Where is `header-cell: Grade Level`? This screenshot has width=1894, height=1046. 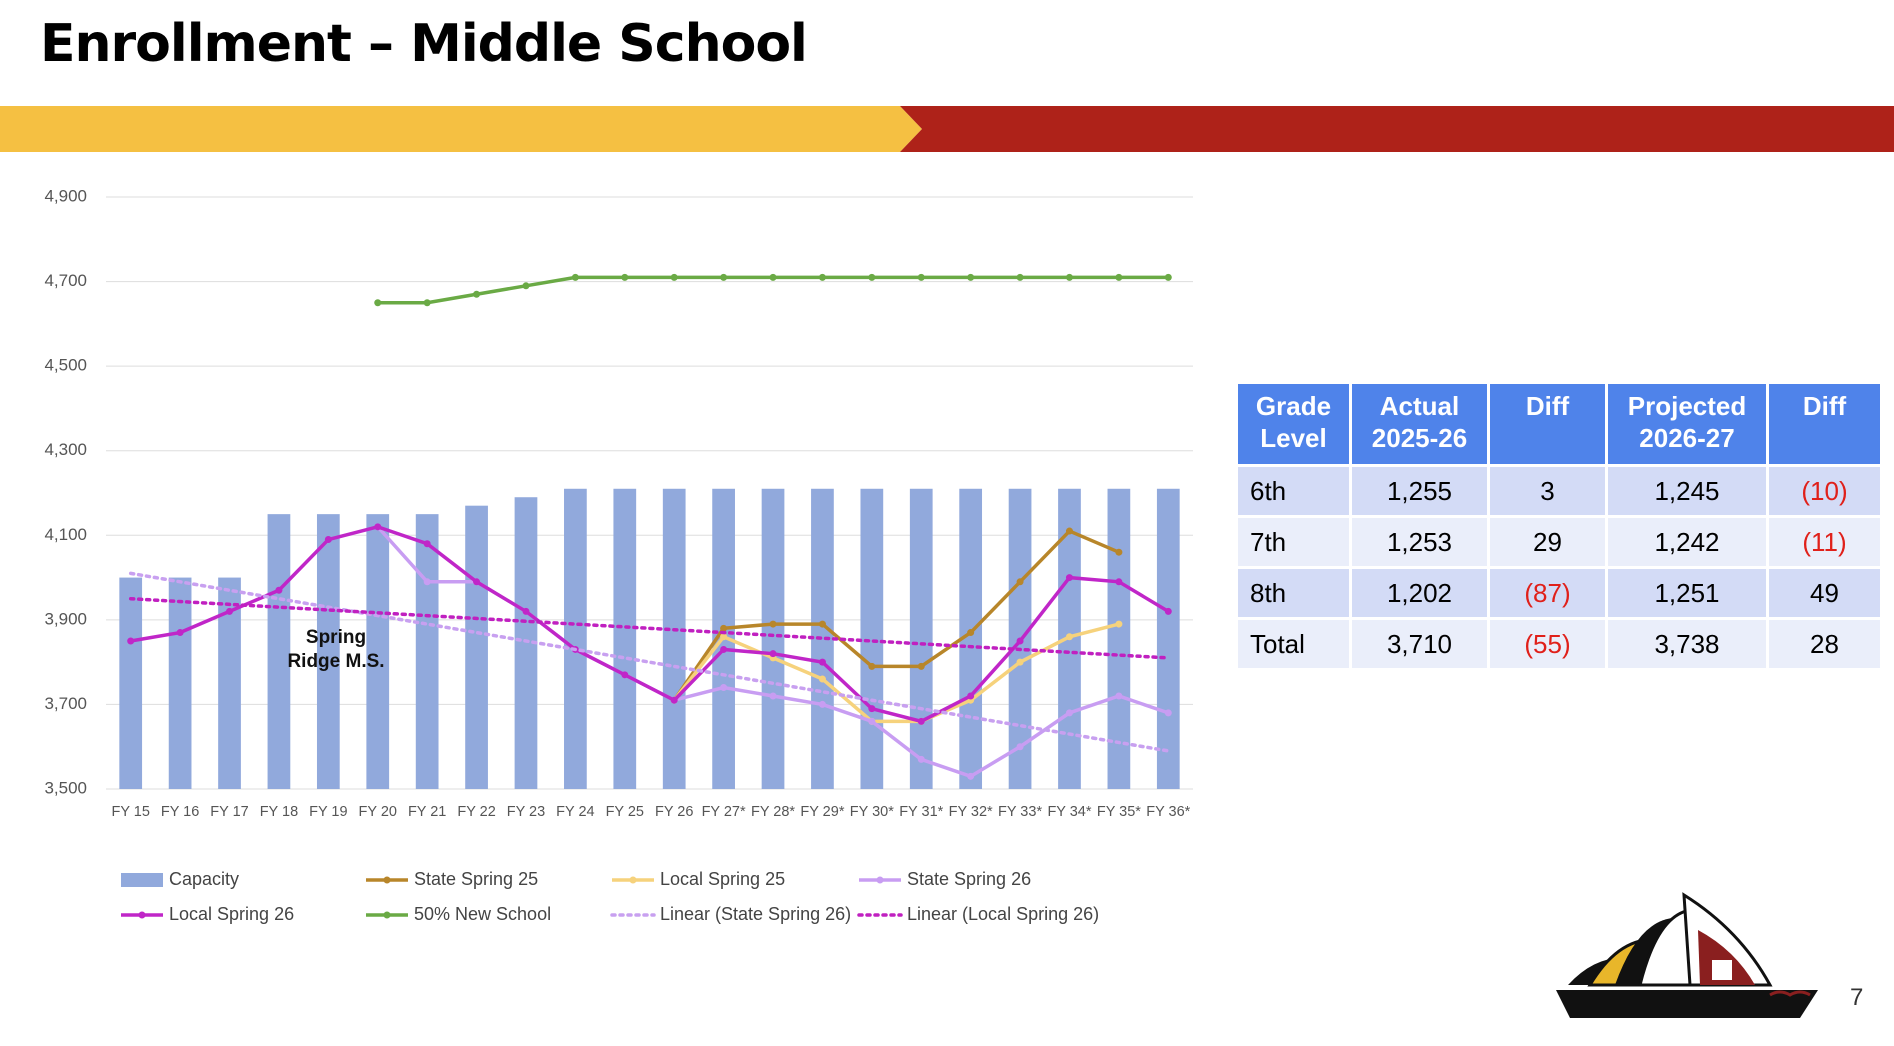
header-cell: Grade Level is located at coordinates (1293, 424).